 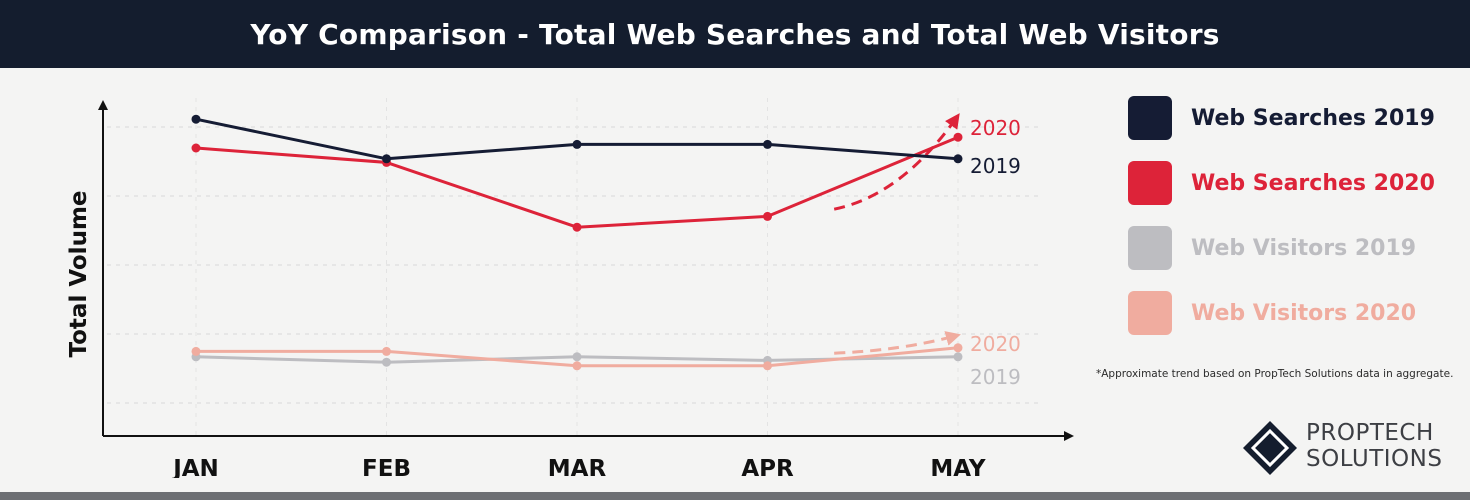 What do you see at coordinates (195, 467) in the screenshot?
I see `x-tick-label-jan: JAN` at bounding box center [195, 467].